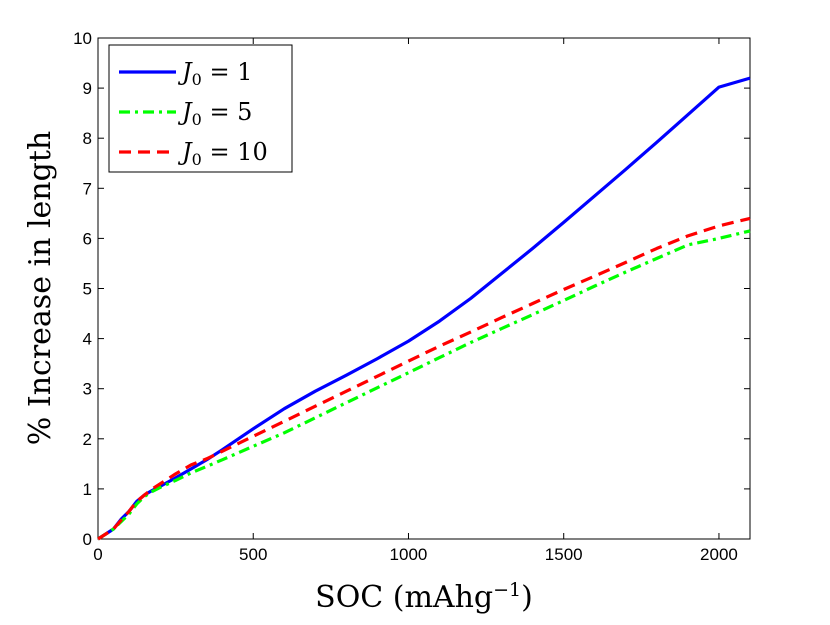 The width and height of the screenshot is (830, 625). I want to click on y-tick-label: 9, so click(87, 88).